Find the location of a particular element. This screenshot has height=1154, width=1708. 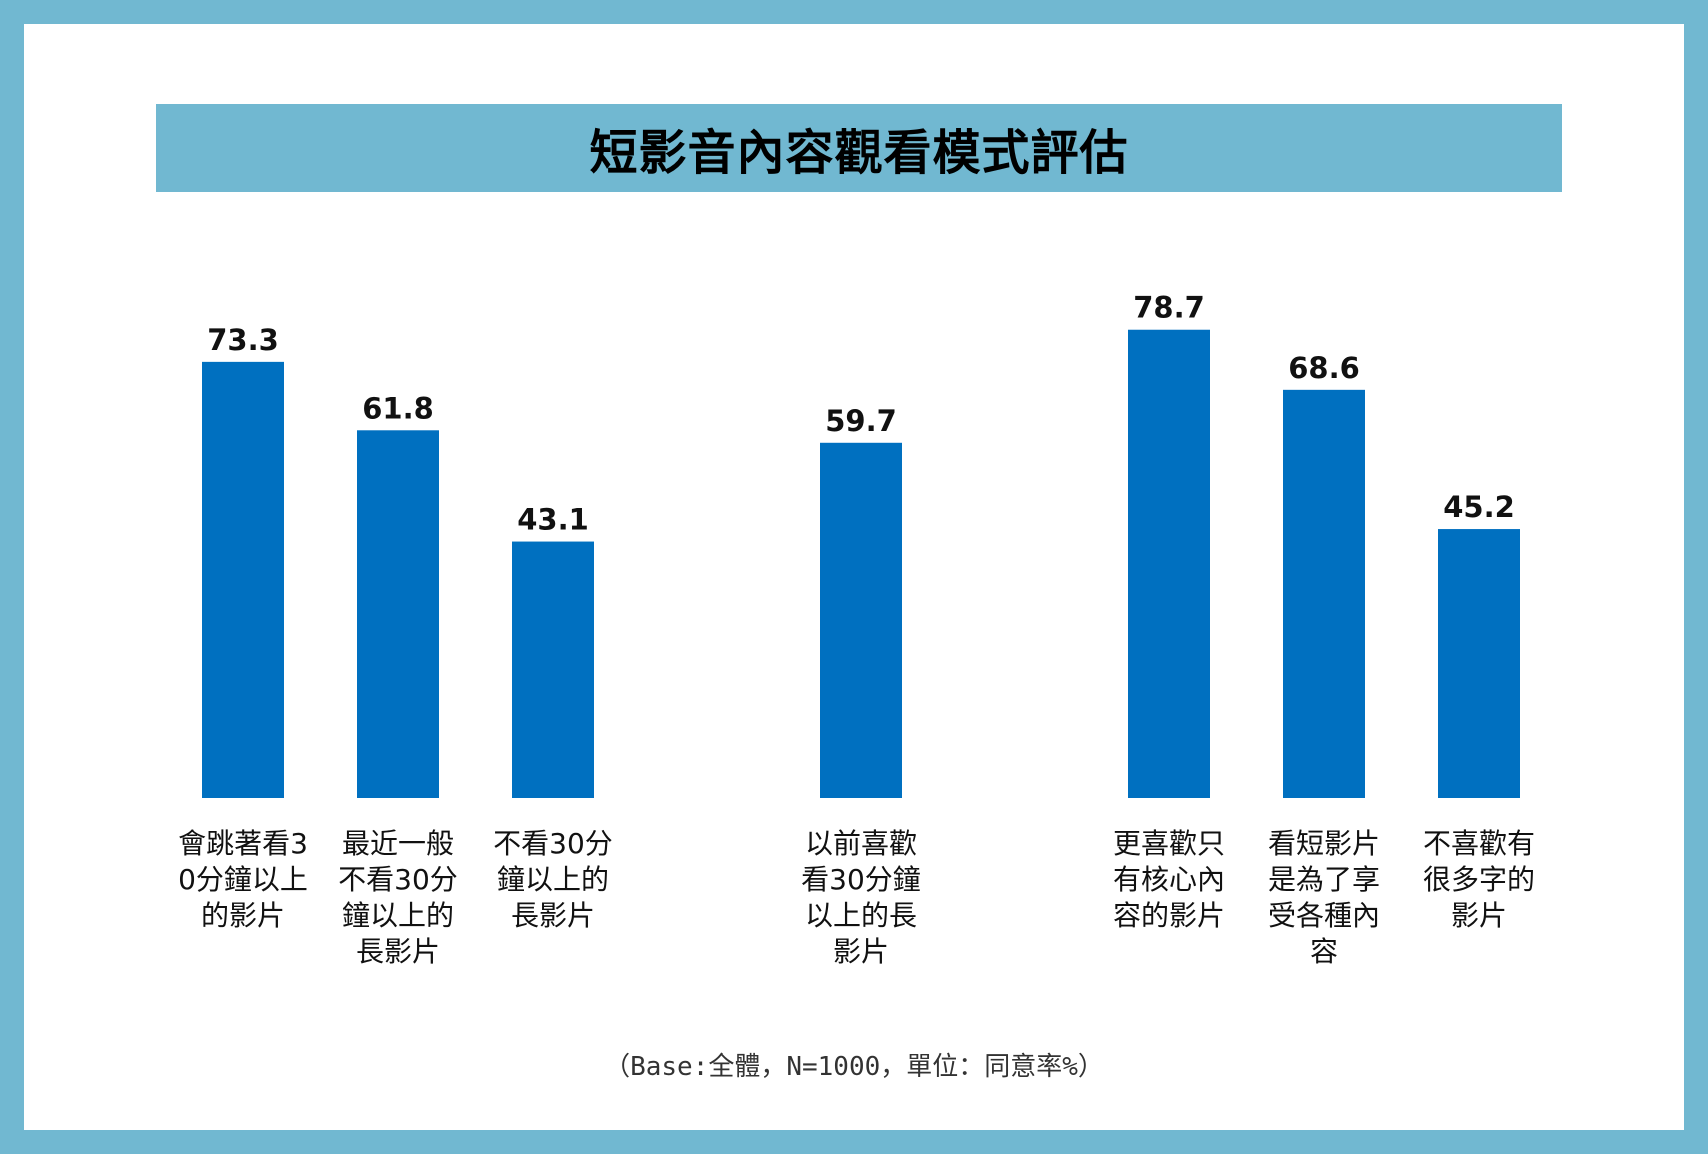

category-label-7: 不喜歡有很多字的影片 is located at coordinates (1478, 879).